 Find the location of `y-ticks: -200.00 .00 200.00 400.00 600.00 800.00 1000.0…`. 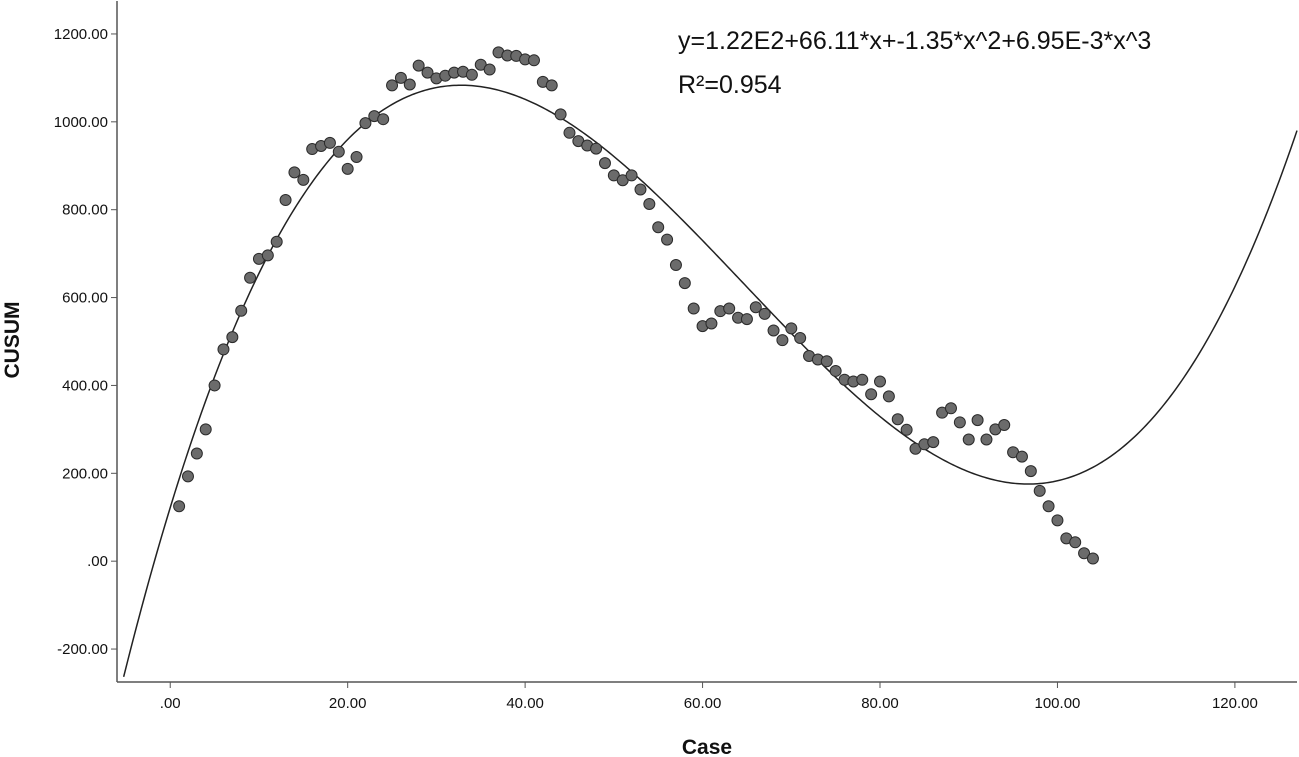

y-ticks: -200.00 .00 200.00 400.00 600.00 800.00 1000.0… is located at coordinates (85, 342).